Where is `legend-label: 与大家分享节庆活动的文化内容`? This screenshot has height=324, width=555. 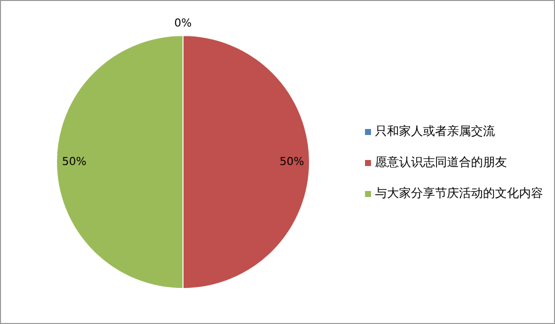 legend-label: 与大家分享节庆活动的文化内容 is located at coordinates (459, 193).